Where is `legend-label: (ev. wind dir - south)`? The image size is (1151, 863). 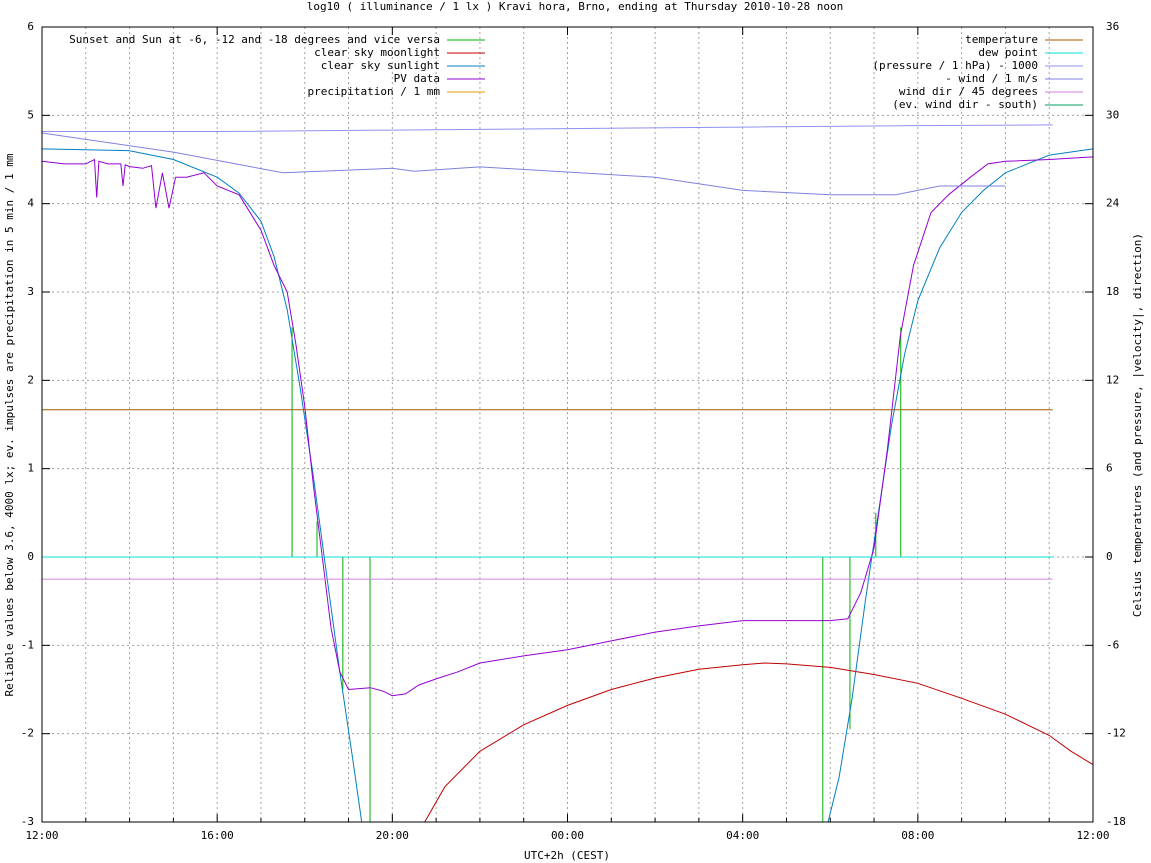
legend-label: (ev. wind dir - south) is located at coordinates (965, 104).